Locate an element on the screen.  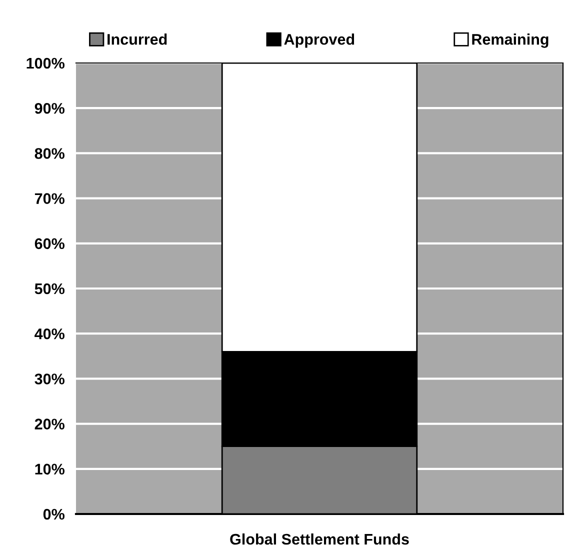
y-tick-label: 90% is located at coordinates (49, 108).